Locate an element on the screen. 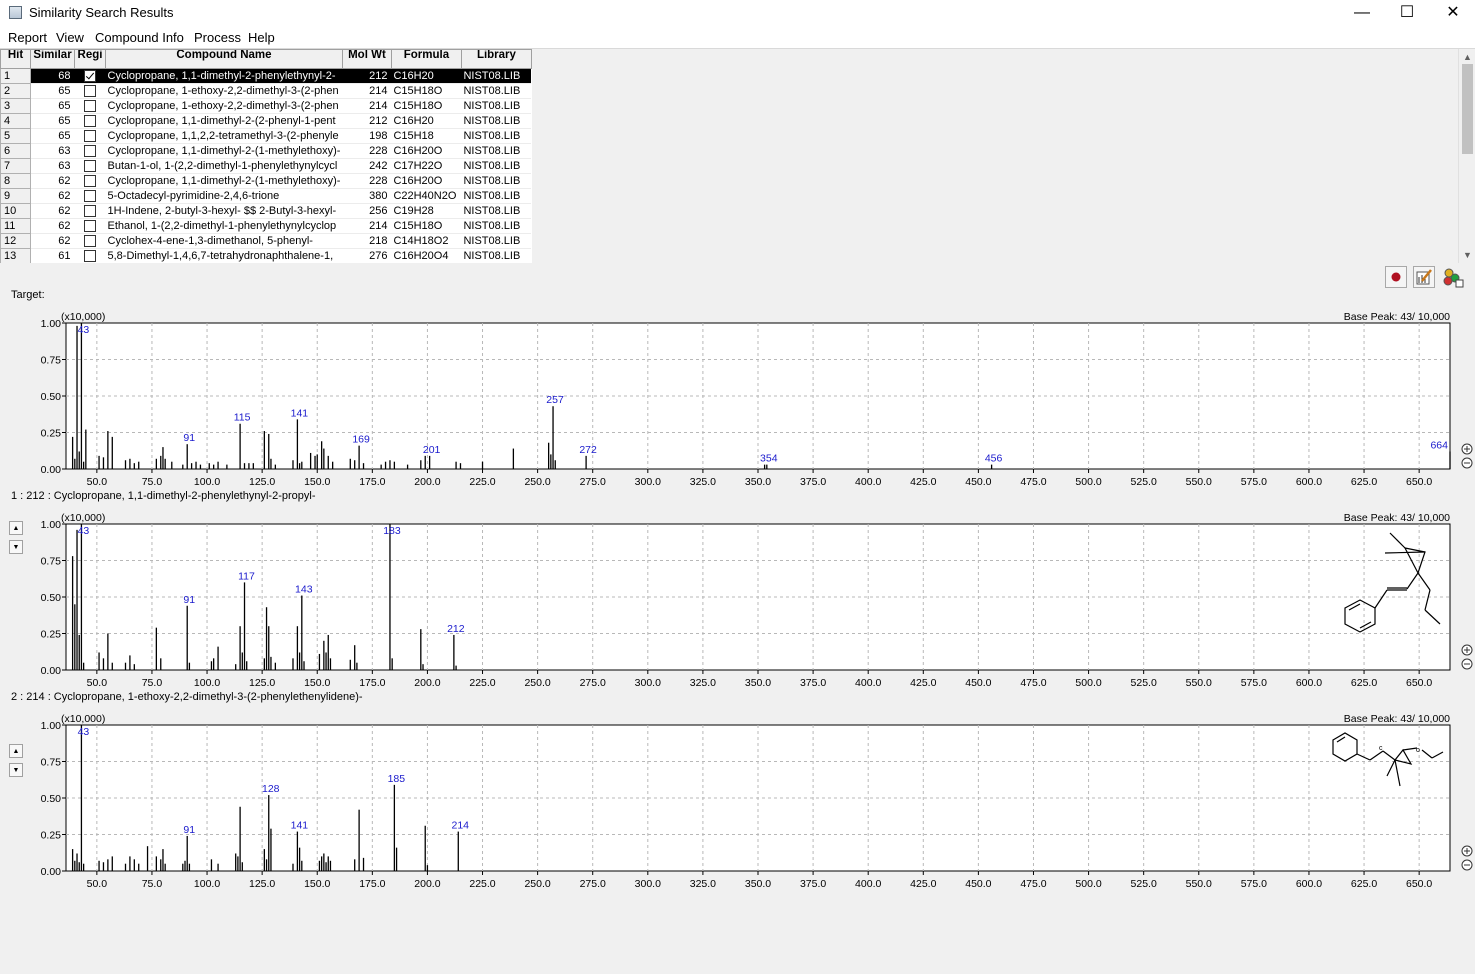 This screenshot has height=974, width=1475. hit2-prev-button: ▲ is located at coordinates (16, 751).